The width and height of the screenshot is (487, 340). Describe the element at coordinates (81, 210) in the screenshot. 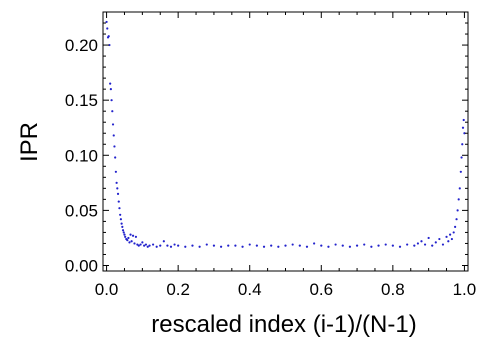

I see `y-tick-label: 0.05` at that location.